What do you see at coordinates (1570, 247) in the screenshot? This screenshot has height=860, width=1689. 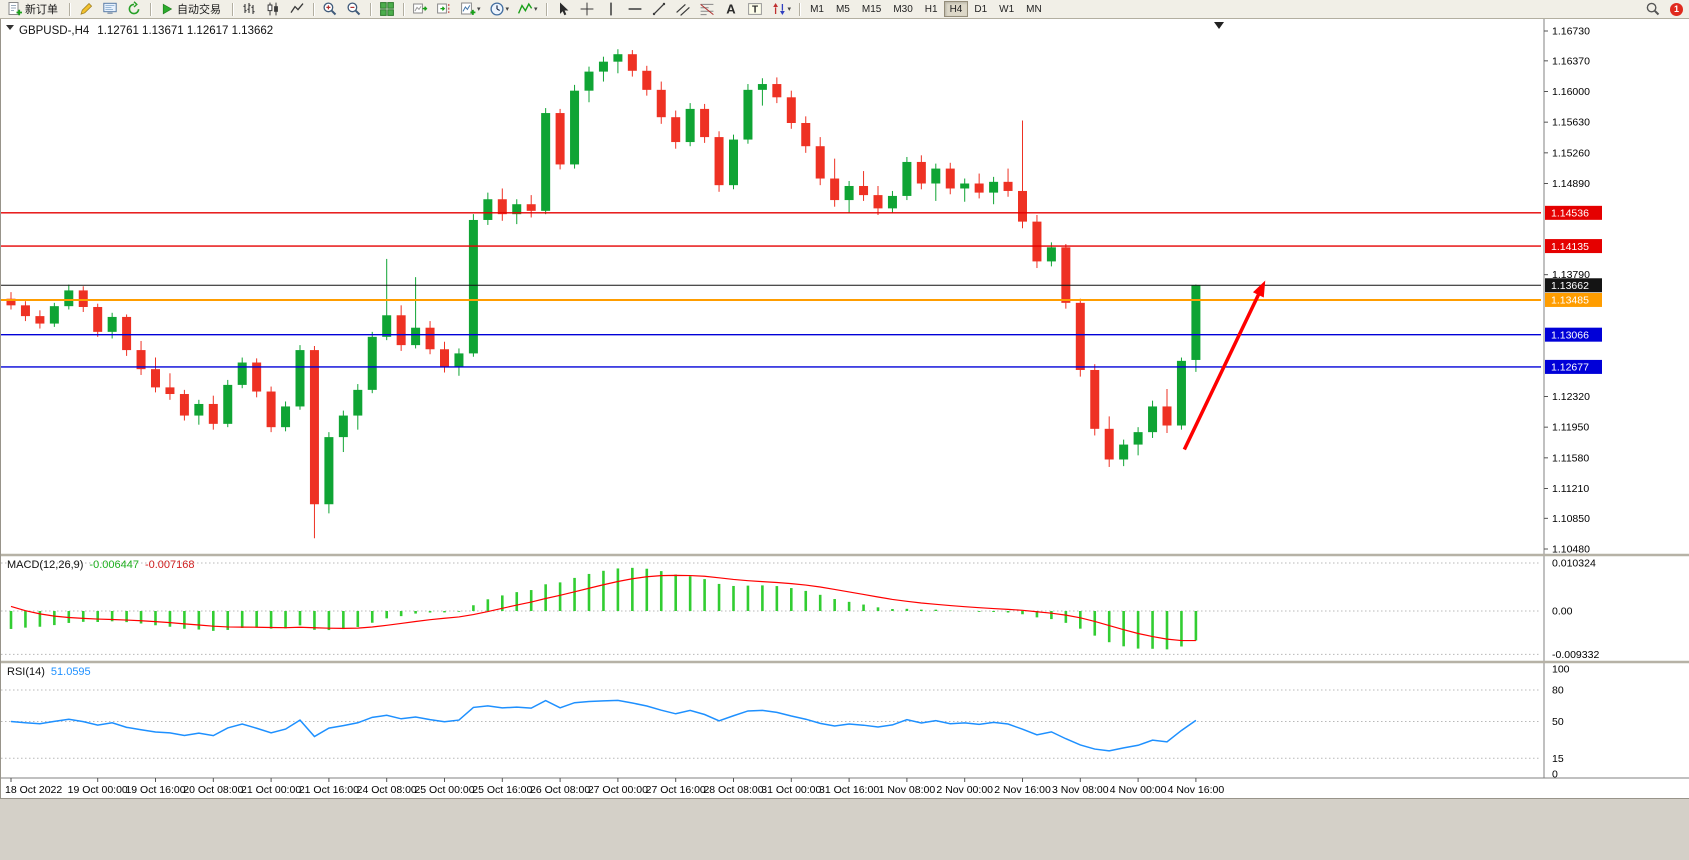 I see `price-tag-label: 1.14135` at bounding box center [1570, 247].